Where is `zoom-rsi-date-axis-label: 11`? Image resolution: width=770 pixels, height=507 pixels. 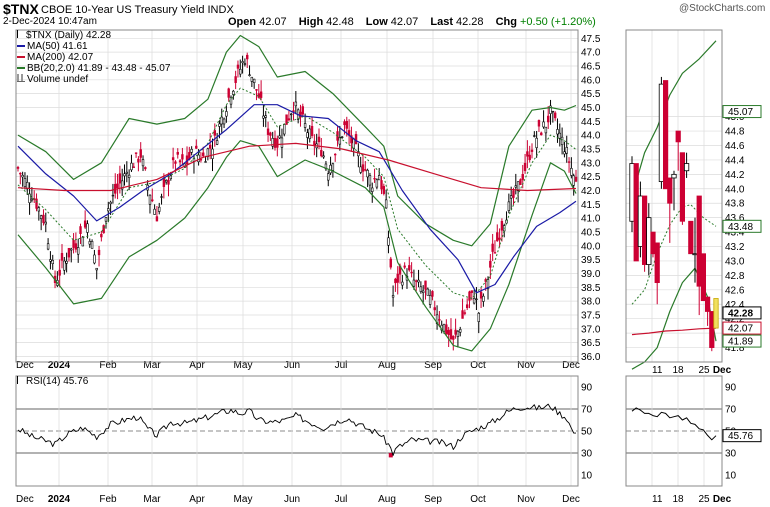
zoom-rsi-date-axis-label: 11 is located at coordinates (657, 499).